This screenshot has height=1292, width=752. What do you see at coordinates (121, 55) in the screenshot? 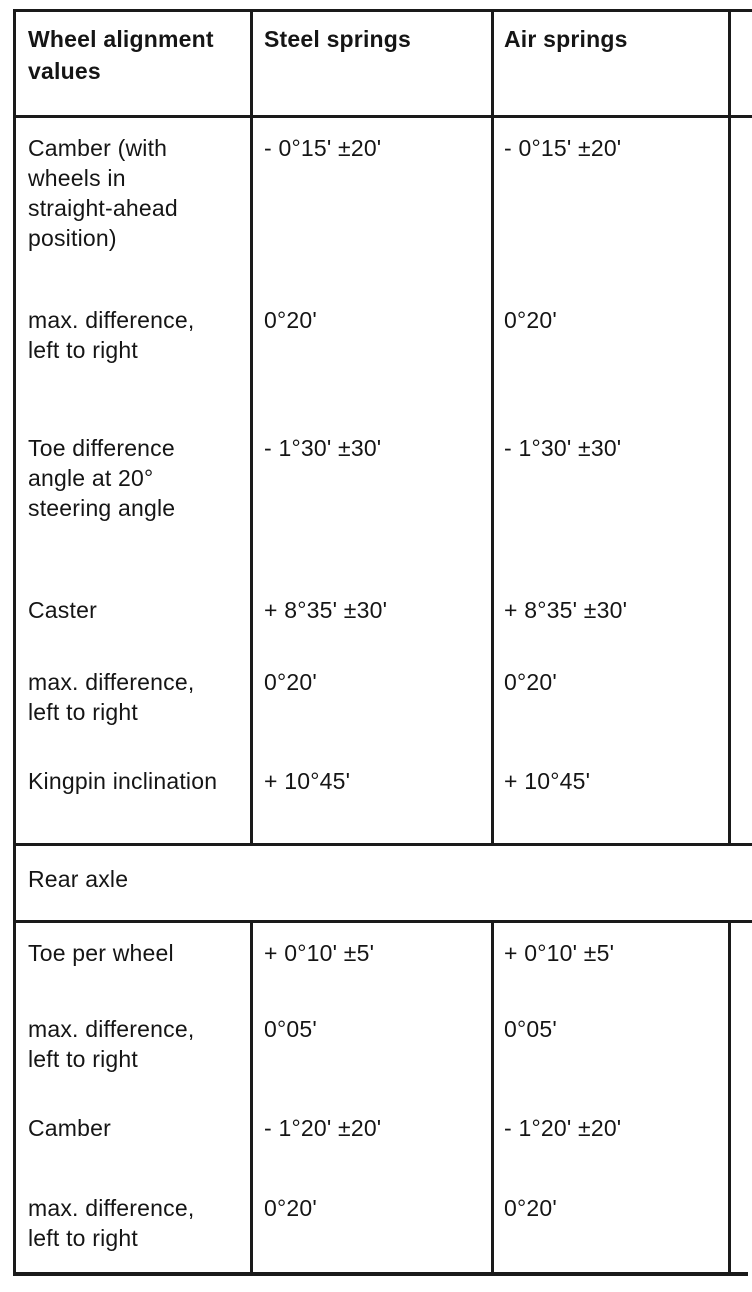
I see `header-wheel-alignment-values: Wheel alignment values` at bounding box center [121, 55].